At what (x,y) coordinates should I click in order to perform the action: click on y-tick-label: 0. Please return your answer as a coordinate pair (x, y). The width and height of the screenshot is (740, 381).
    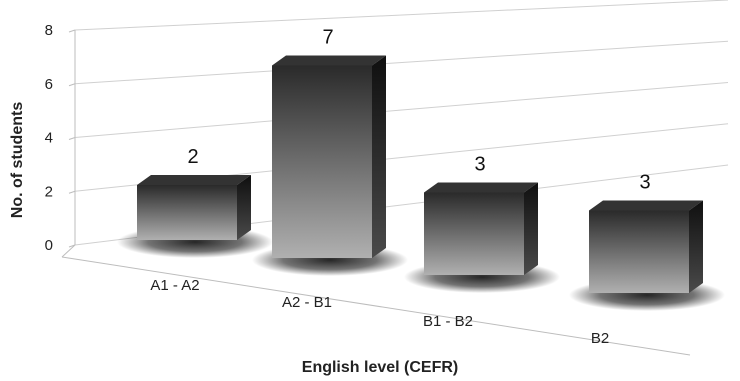
    Looking at the image, I should click on (49, 245).